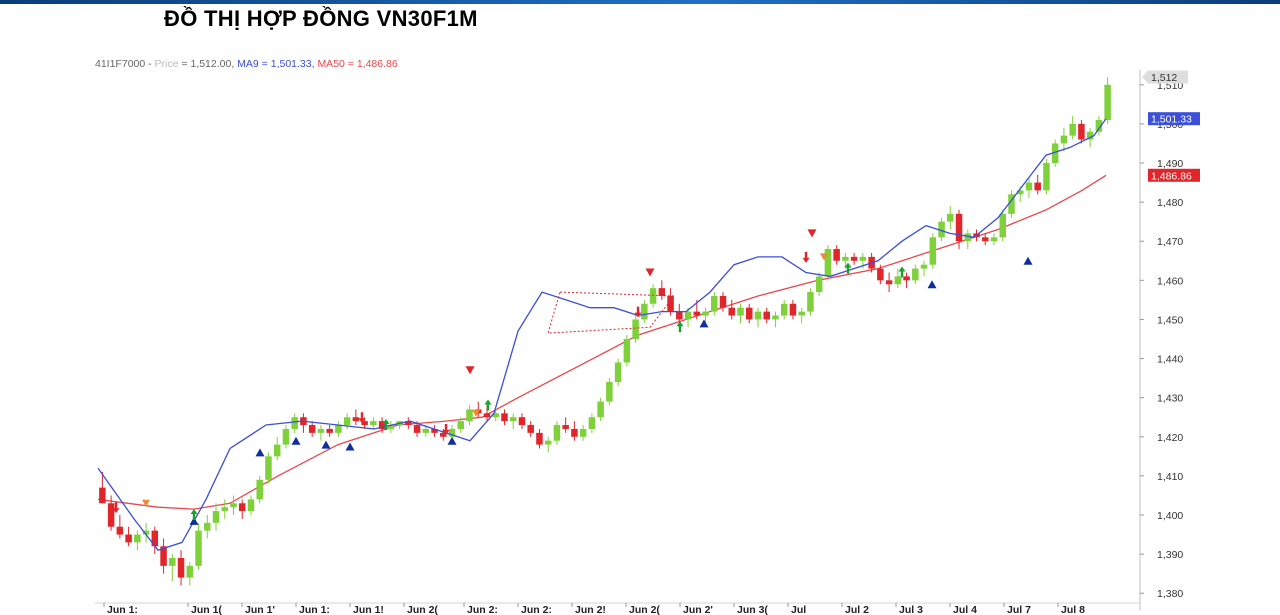 The image size is (1280, 615). I want to click on ma-value-tag, so click(1174, 175).